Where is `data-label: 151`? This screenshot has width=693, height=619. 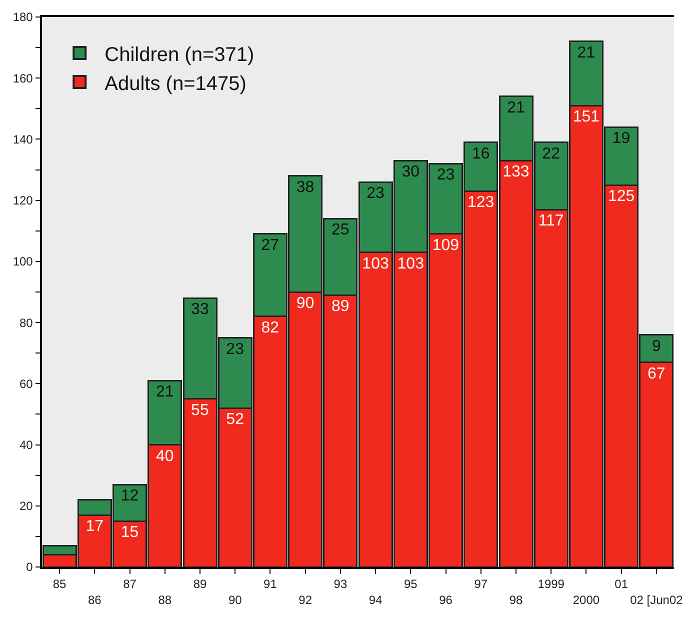
data-label: 151 is located at coordinates (586, 117).